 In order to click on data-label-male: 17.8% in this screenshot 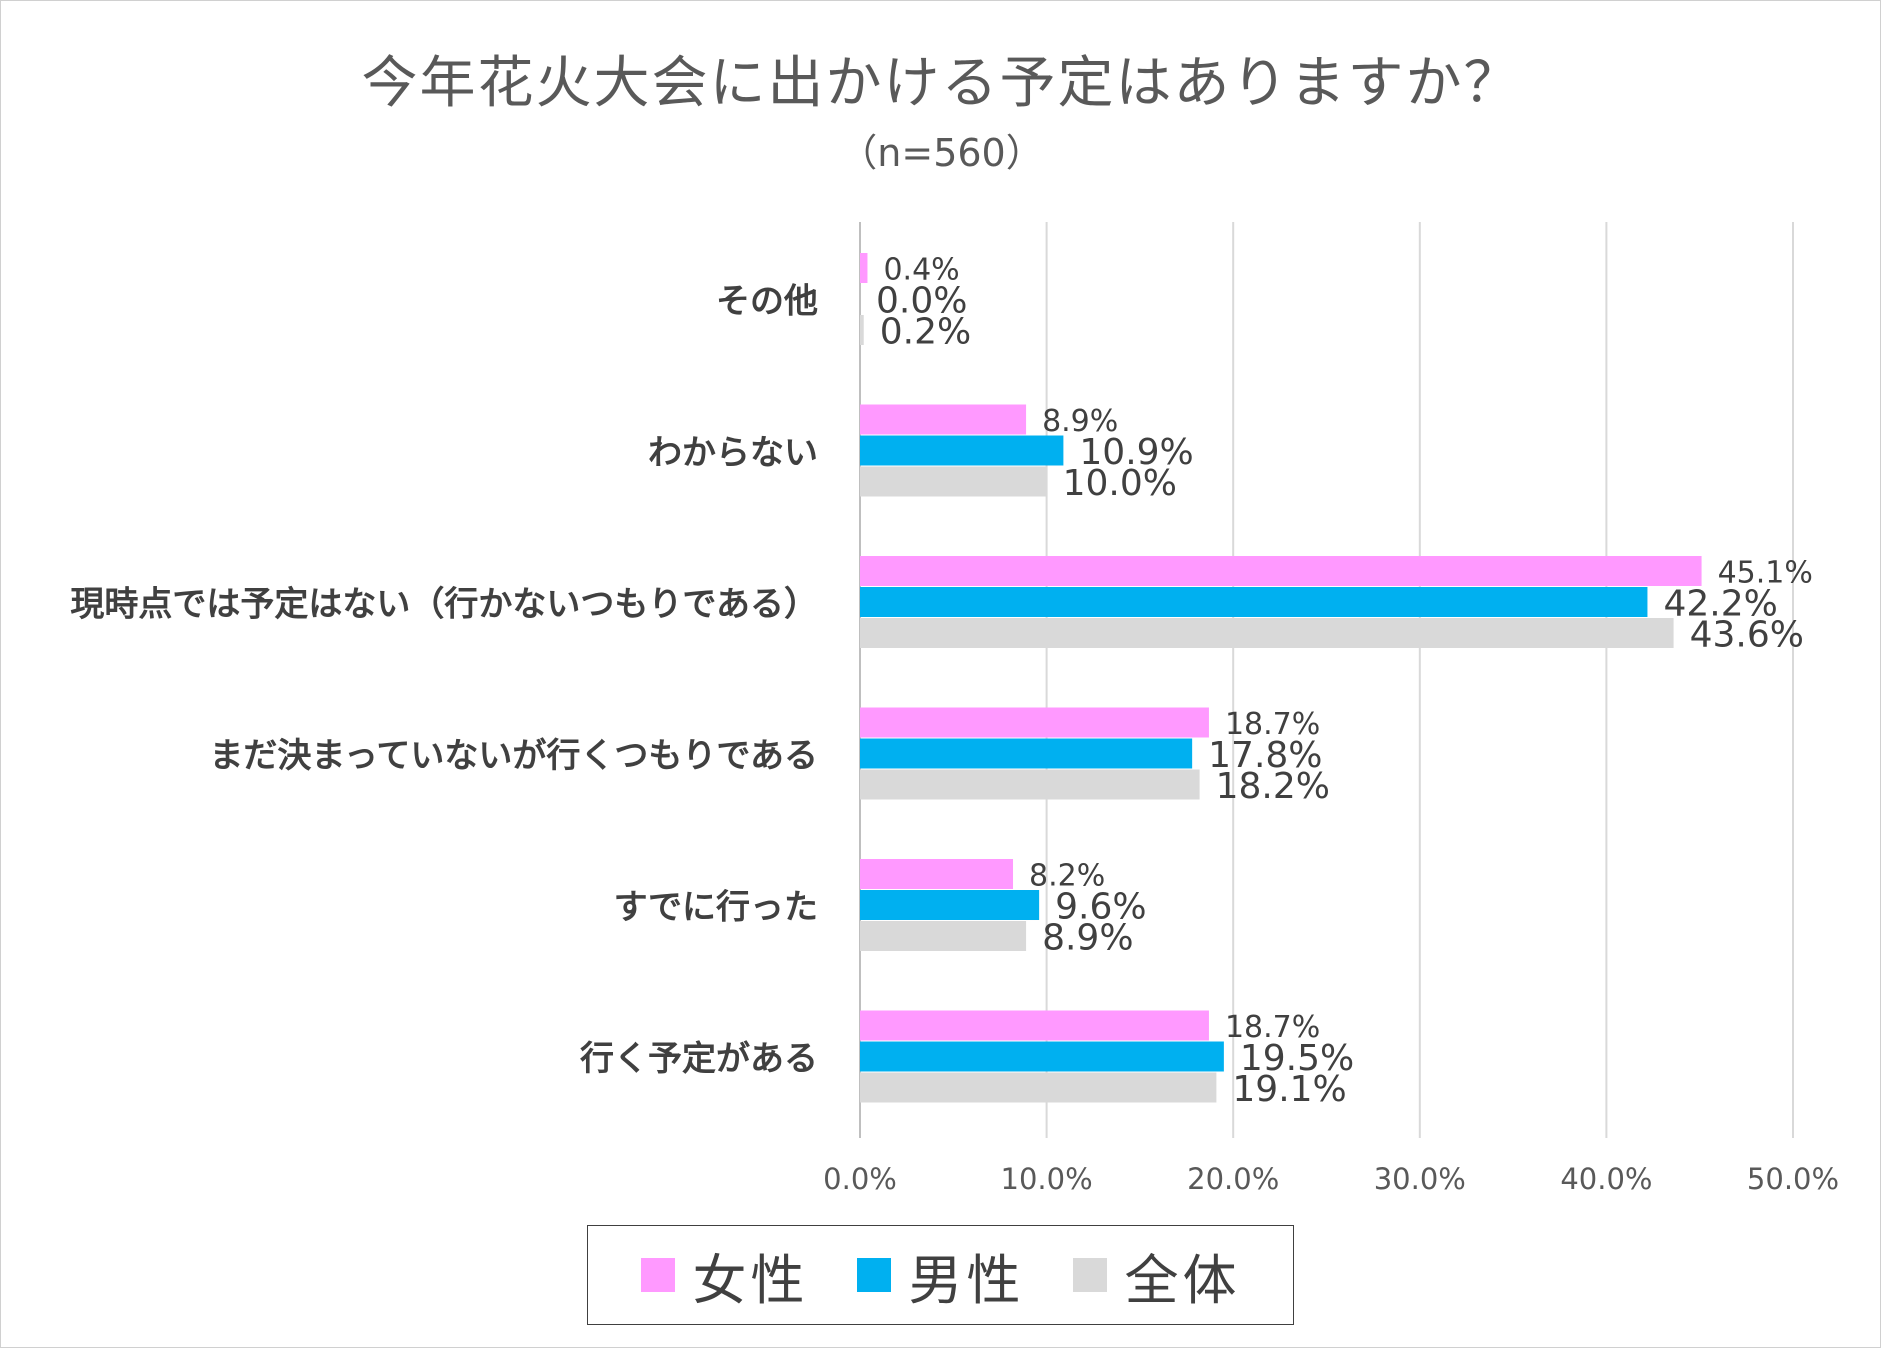, I will do `click(1265, 755)`.